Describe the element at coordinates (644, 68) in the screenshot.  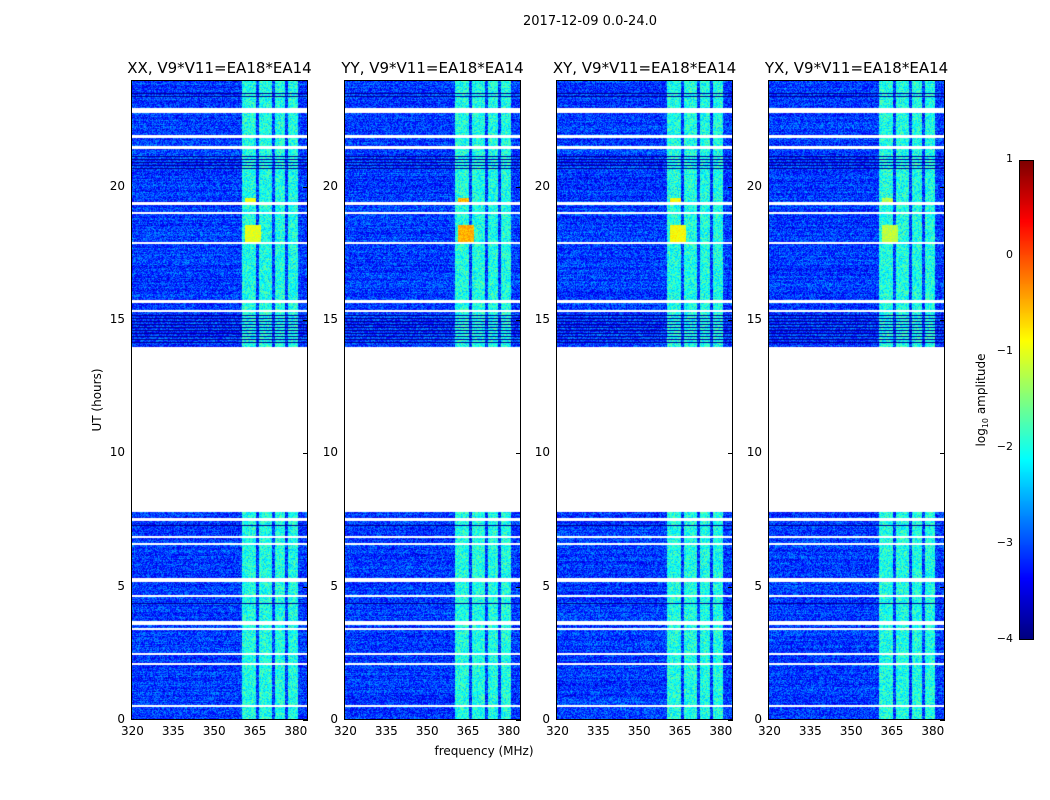
I see `panel-title: XY, V9*V11=EA18*EA14` at that location.